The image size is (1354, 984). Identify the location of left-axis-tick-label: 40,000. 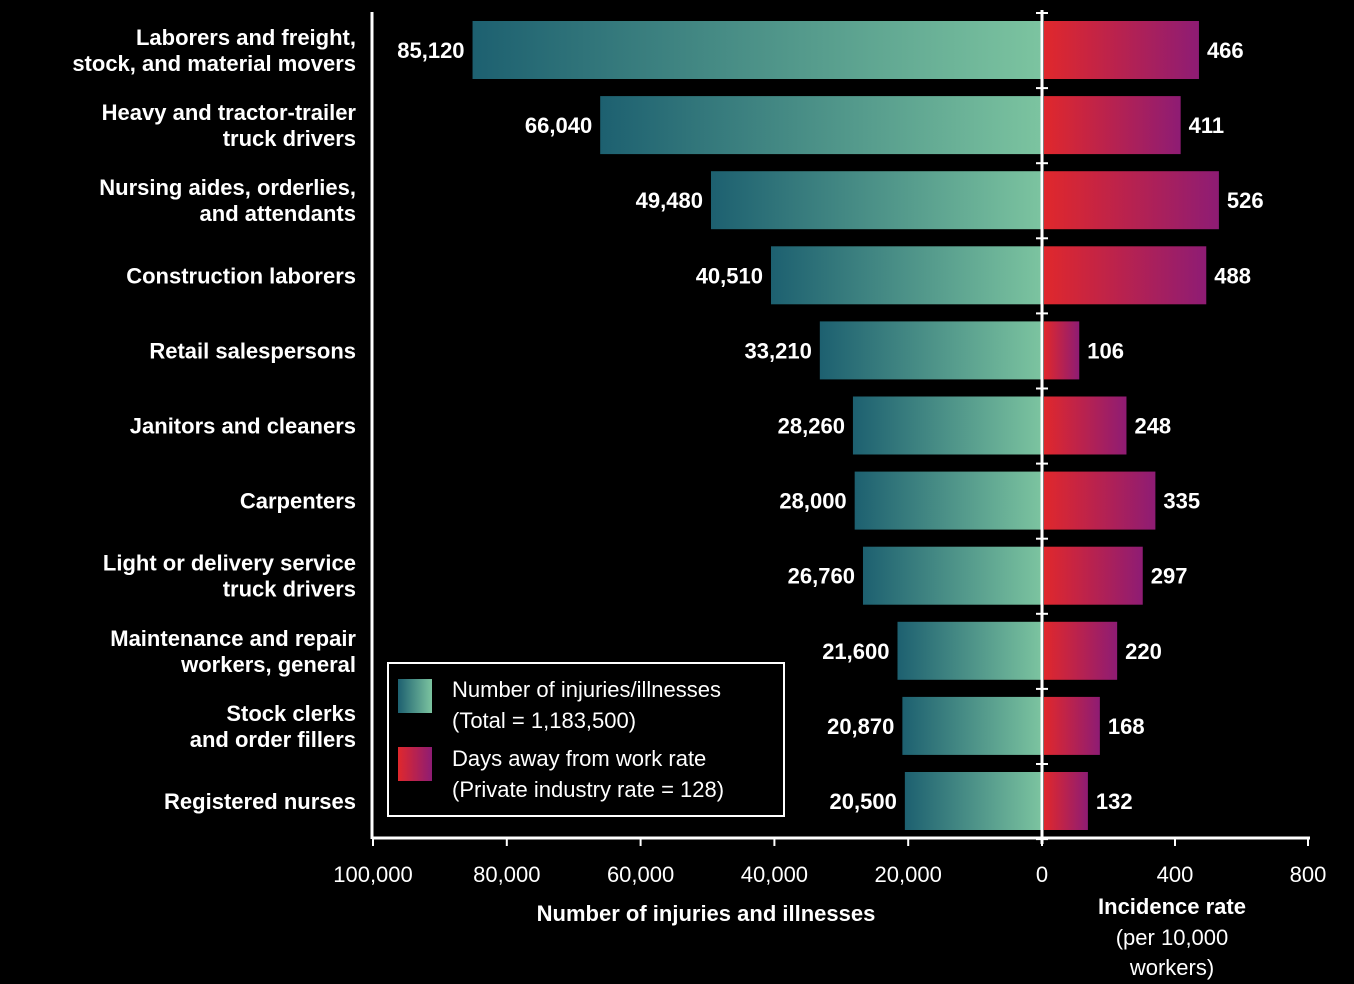
(774, 874).